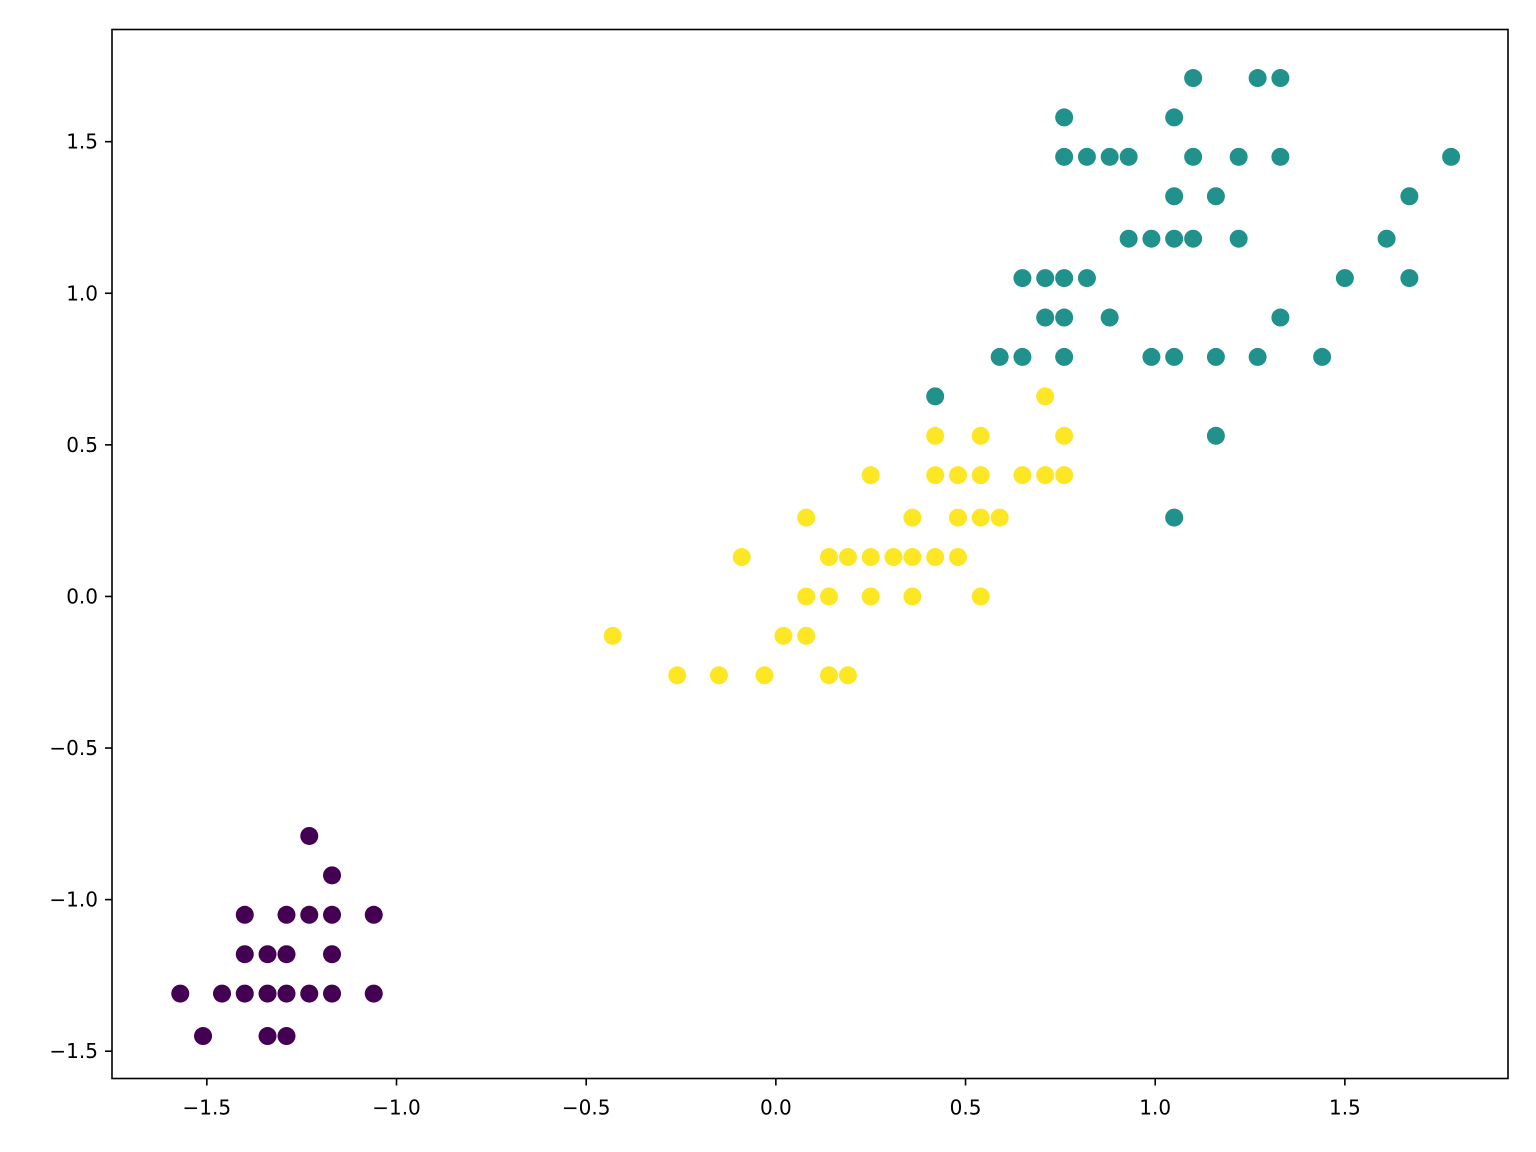 This screenshot has height=1152, width=1536. What do you see at coordinates (586, 1108) in the screenshot?
I see `x-tick-label: −0.5` at bounding box center [586, 1108].